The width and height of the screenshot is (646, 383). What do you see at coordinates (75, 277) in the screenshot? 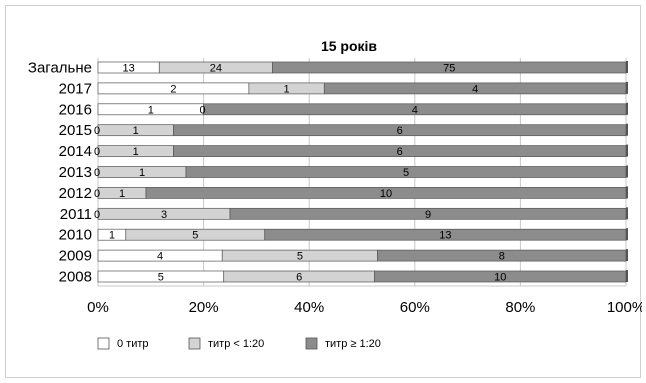
I see `category-label: 2008` at bounding box center [75, 277].